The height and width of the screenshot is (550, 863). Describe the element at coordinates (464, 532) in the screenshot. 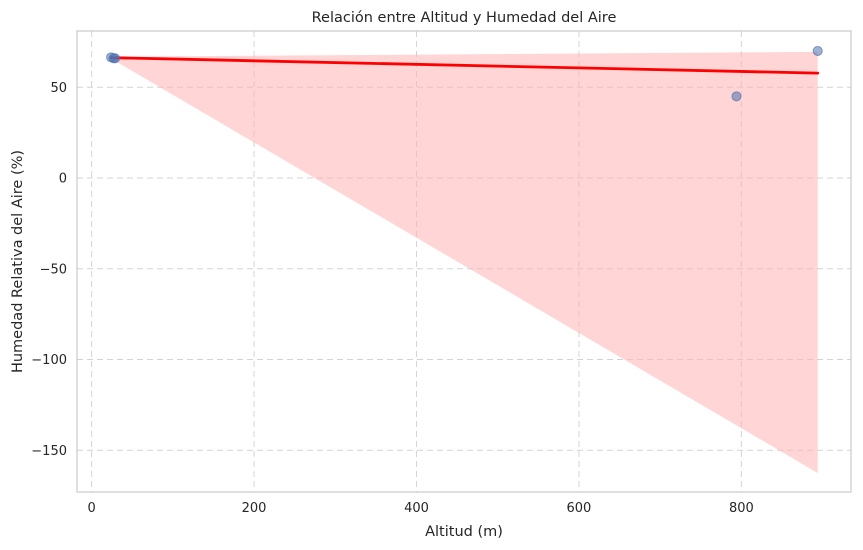

I see `x-axis-label: Altitud (m)` at that location.